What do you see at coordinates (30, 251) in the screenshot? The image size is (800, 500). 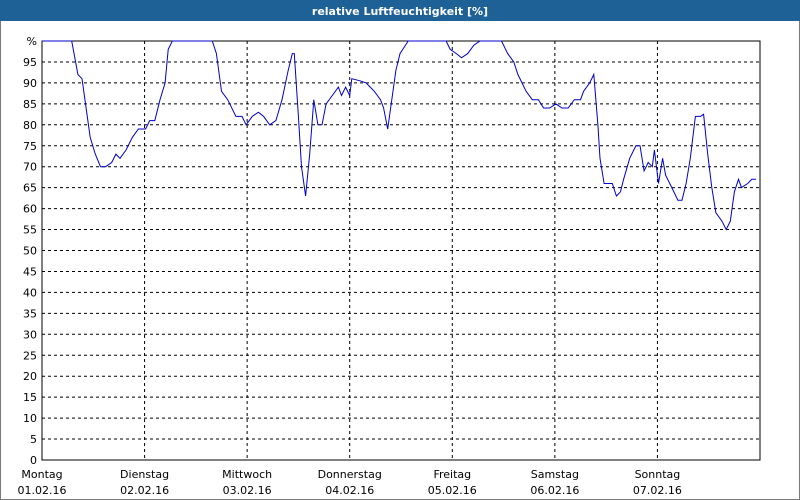 I see `y-tick-label: 50` at bounding box center [30, 251].